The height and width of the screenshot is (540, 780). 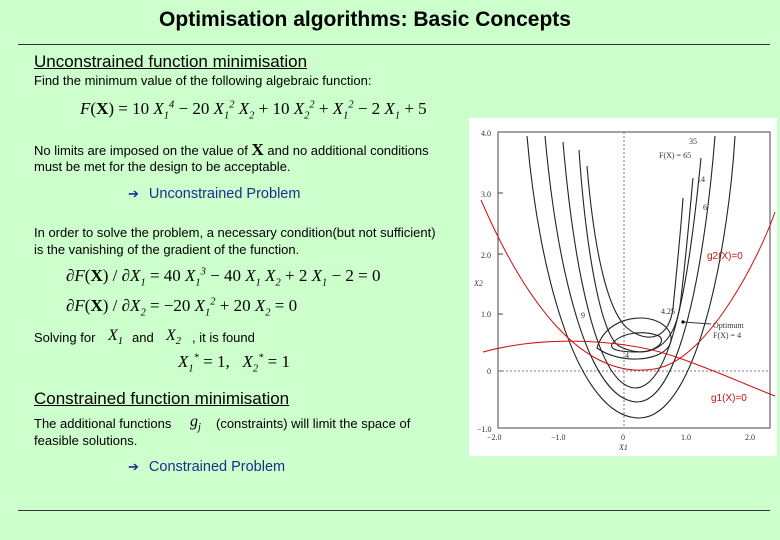 What do you see at coordinates (348, 150) in the screenshot?
I see `limits-after: and no additional conditions` at bounding box center [348, 150].